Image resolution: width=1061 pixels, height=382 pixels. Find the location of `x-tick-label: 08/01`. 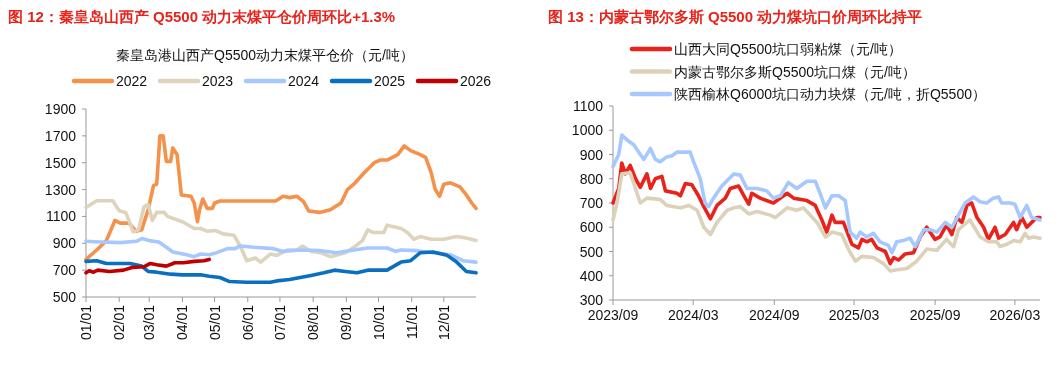

x-tick-label: 08/01 is located at coordinates (313, 322).